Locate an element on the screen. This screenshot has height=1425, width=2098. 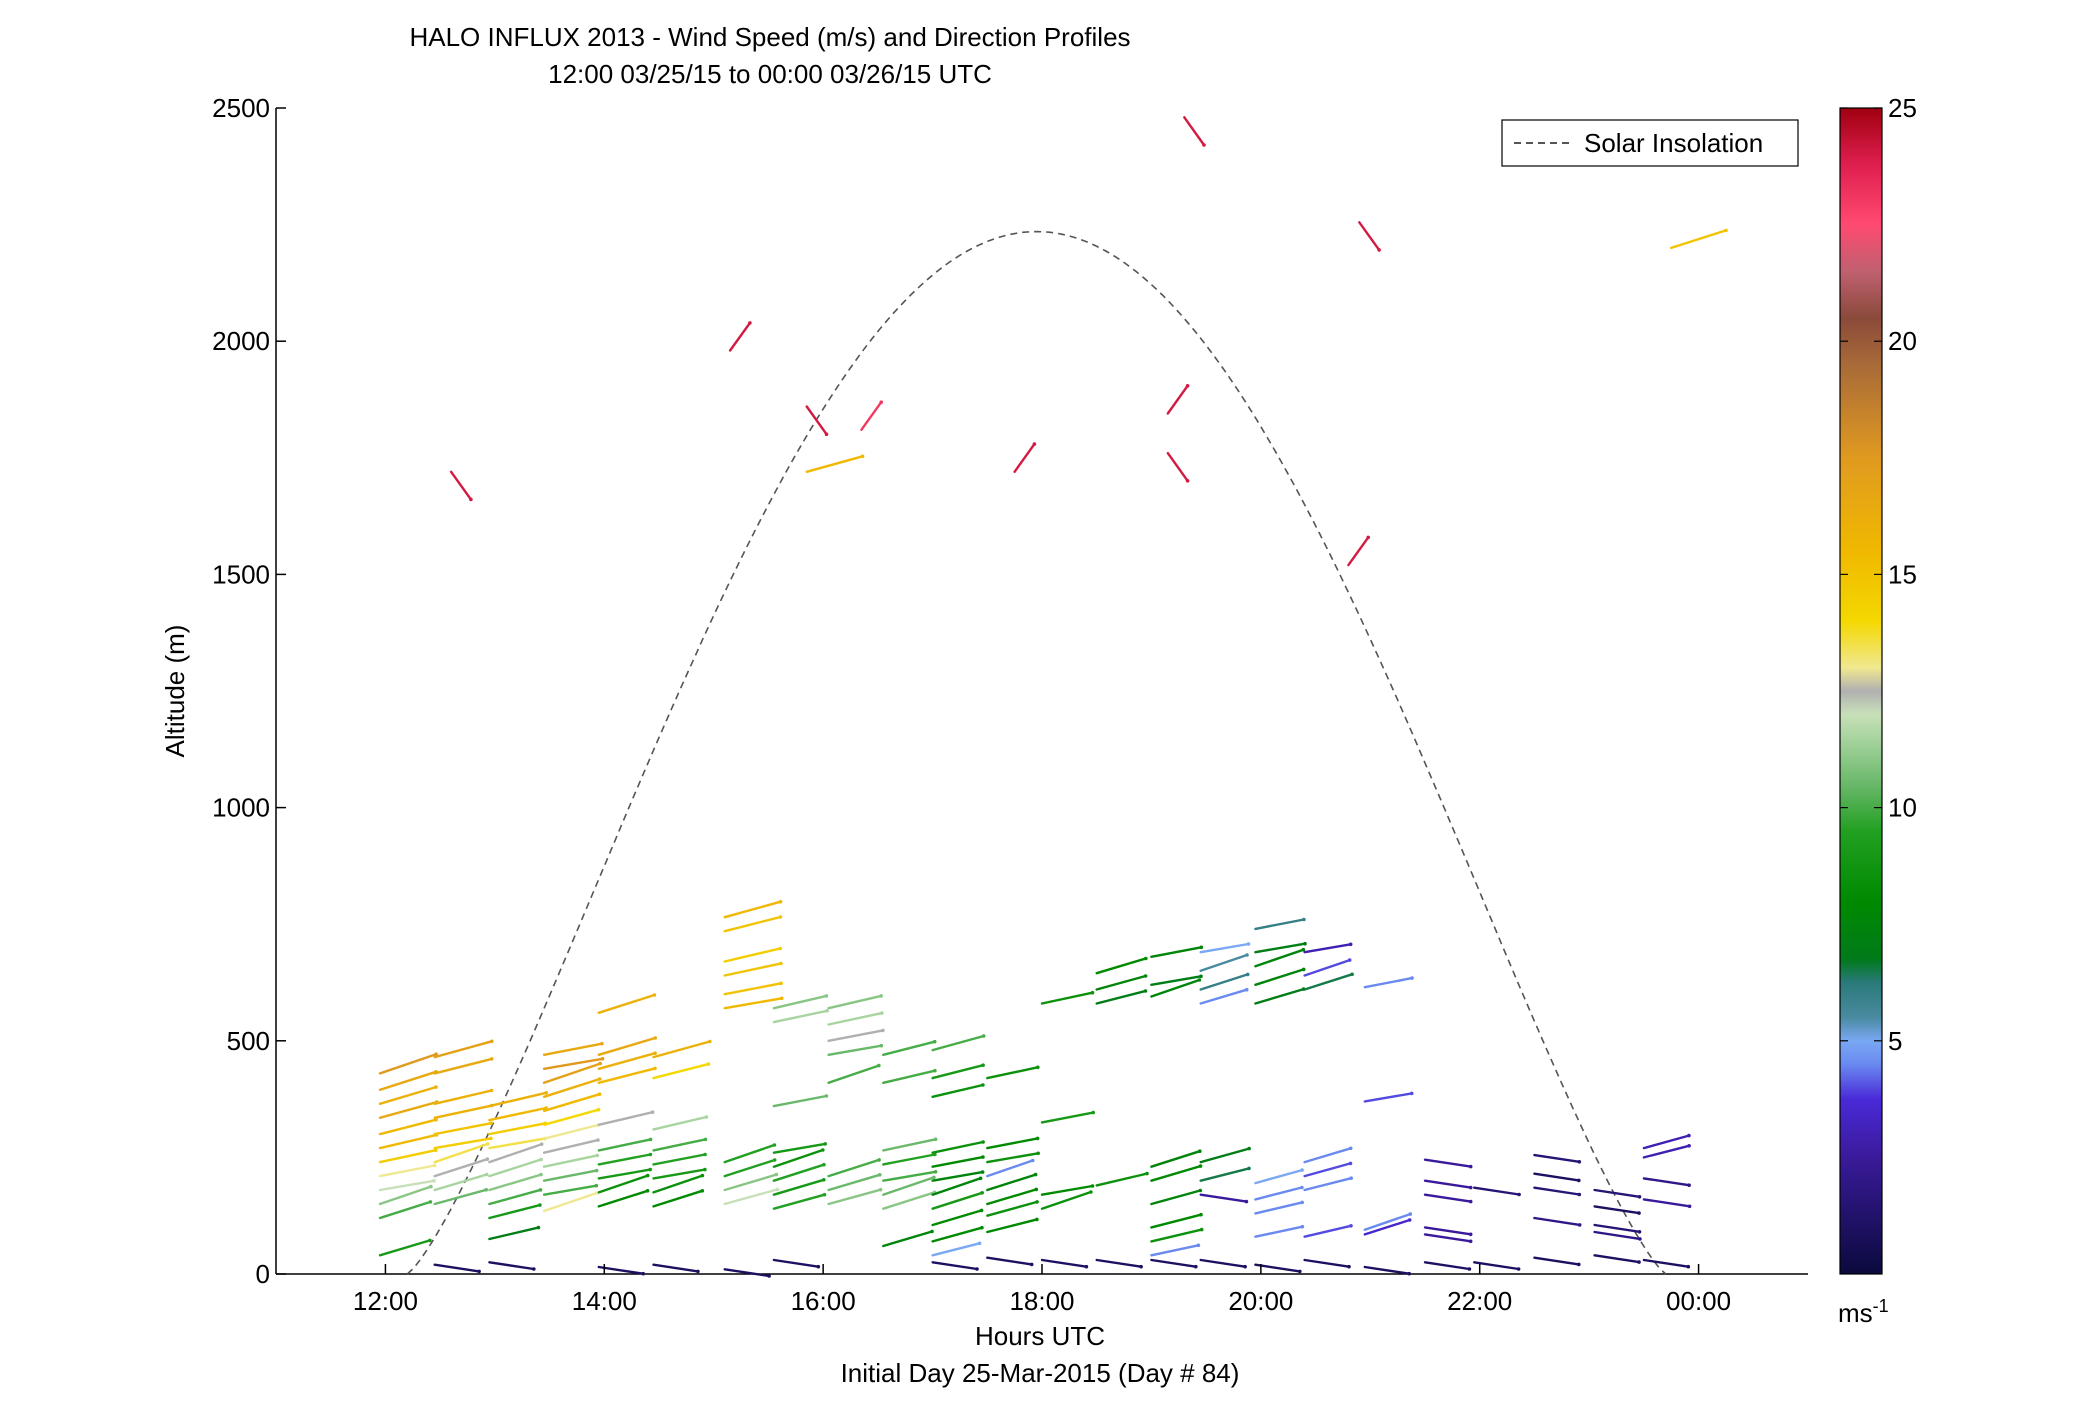
colorbar-ticks: 5 10 15 20 25 is located at coordinates (1878, 574).